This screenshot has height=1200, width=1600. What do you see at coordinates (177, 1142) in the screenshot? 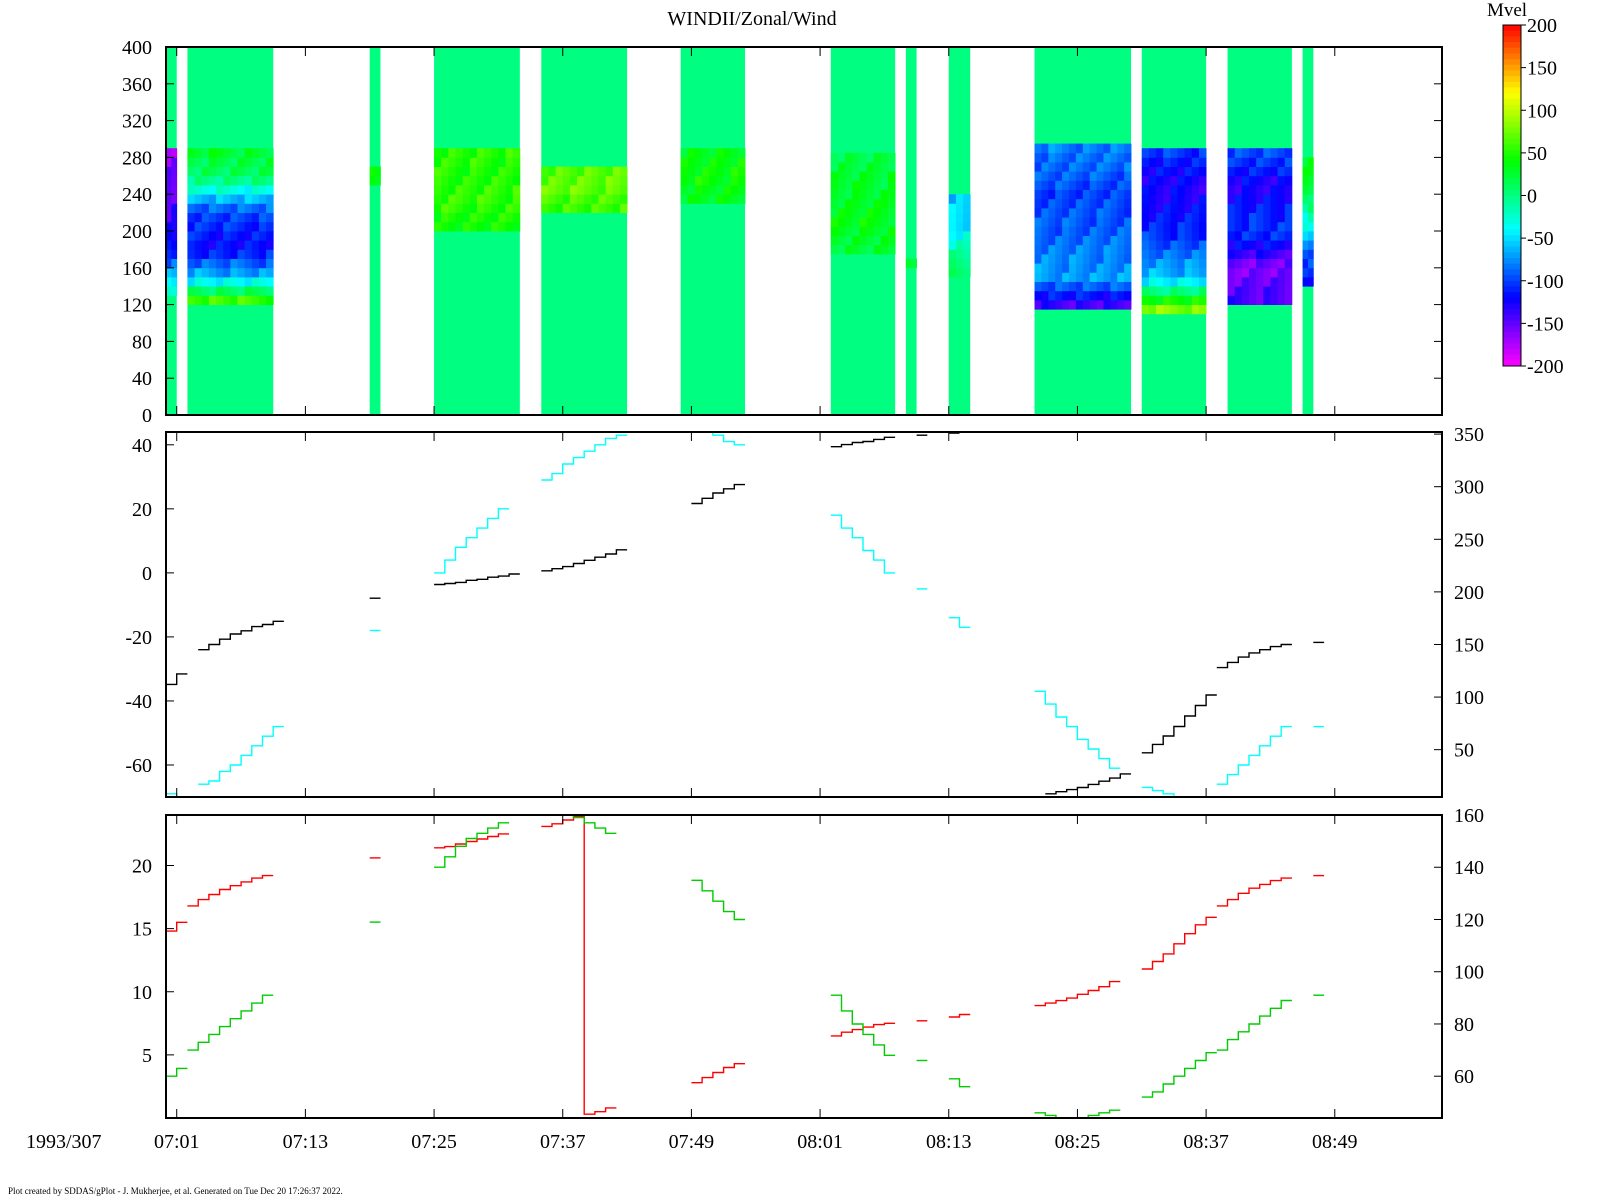
I see `x-tick-label: 07:01` at bounding box center [177, 1142].